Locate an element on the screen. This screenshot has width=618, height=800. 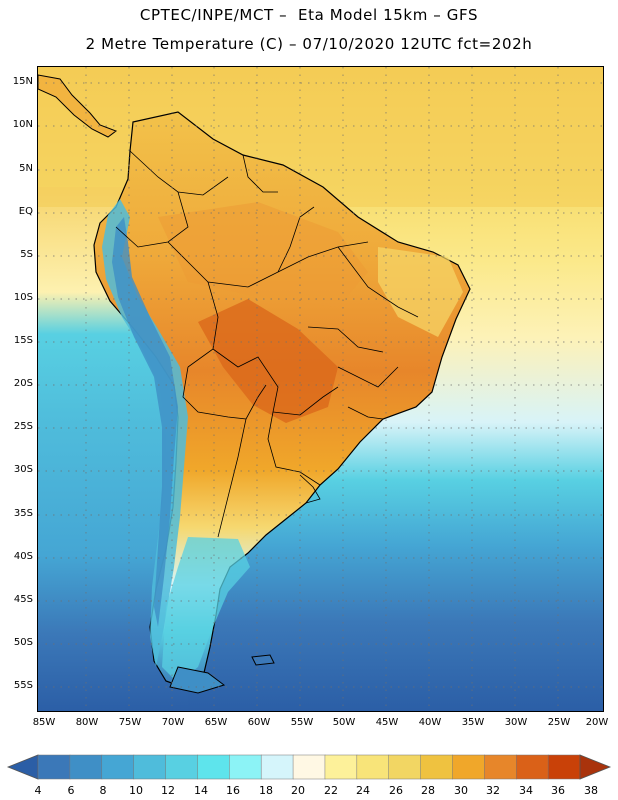
lat-label: 15S is located at coordinates (23, 340).